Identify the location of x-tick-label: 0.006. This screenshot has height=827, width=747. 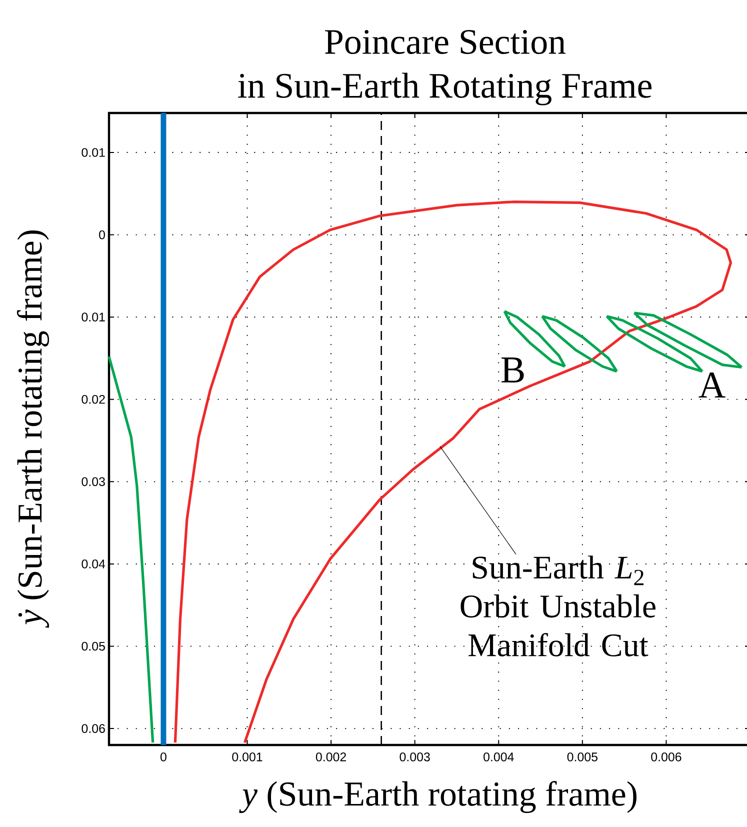
(666, 757).